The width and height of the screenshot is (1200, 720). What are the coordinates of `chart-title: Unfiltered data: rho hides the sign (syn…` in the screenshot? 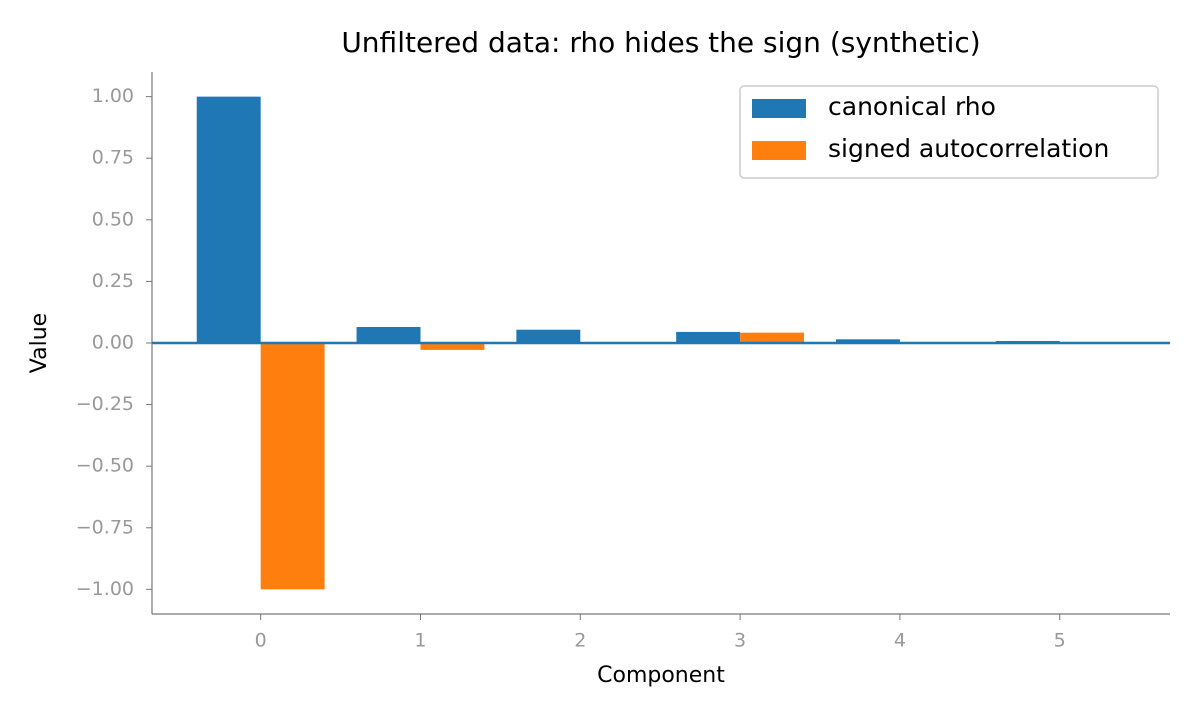 It's located at (660, 42).